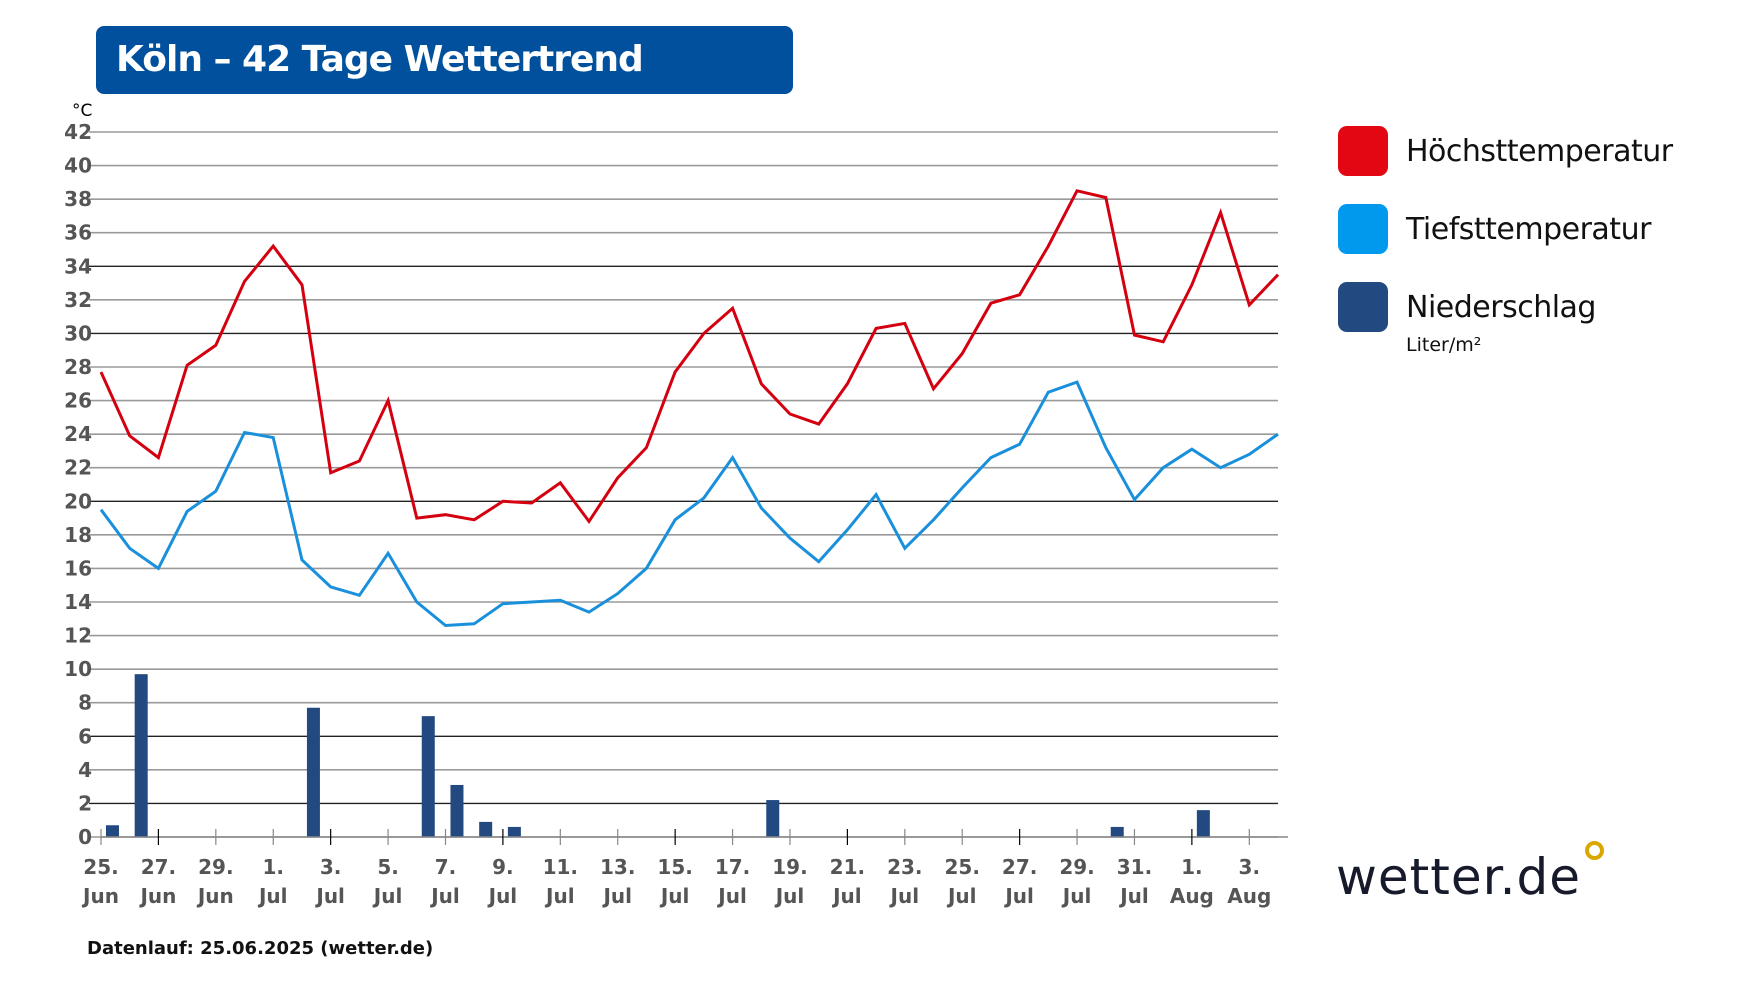 The height and width of the screenshot is (987, 1756). What do you see at coordinates (78, 166) in the screenshot?
I see `y-tick-label: 40` at bounding box center [78, 166].